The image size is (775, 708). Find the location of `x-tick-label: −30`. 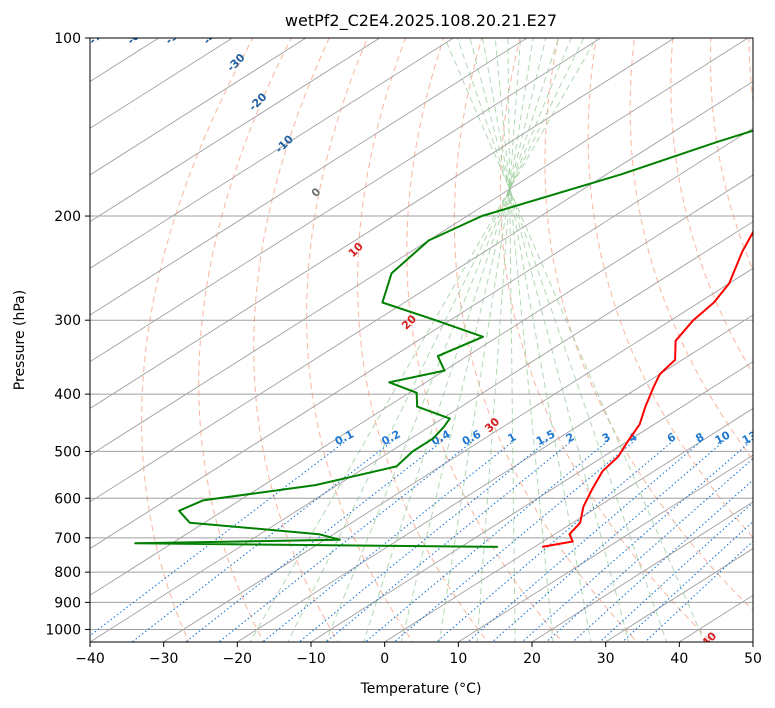

x-tick-label: −30 is located at coordinates (164, 659).